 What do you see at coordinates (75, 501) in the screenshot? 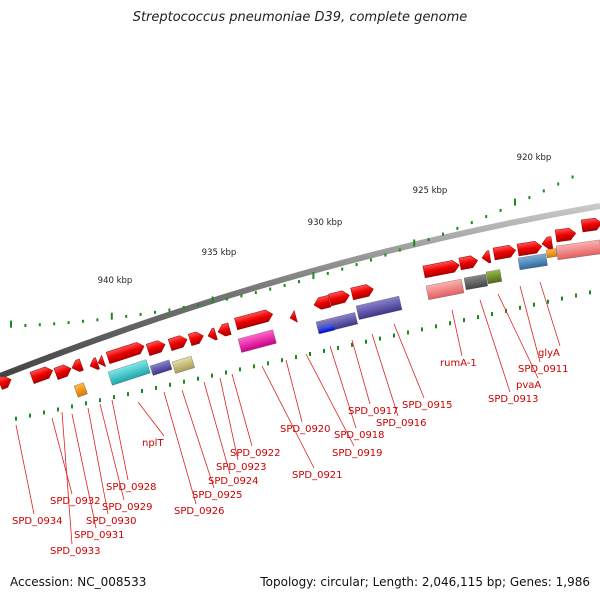
I see `gene-label: SPD_0932` at bounding box center [75, 501].